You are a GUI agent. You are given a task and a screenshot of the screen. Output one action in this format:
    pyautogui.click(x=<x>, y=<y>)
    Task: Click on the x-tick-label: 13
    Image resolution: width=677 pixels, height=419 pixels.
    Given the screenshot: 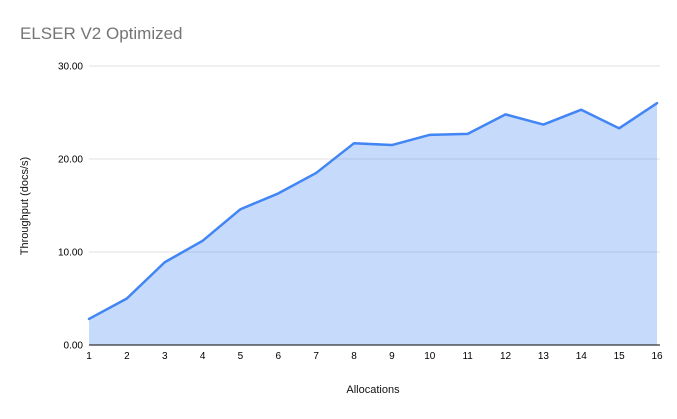 What is the action you would take?
    pyautogui.click(x=544, y=356)
    